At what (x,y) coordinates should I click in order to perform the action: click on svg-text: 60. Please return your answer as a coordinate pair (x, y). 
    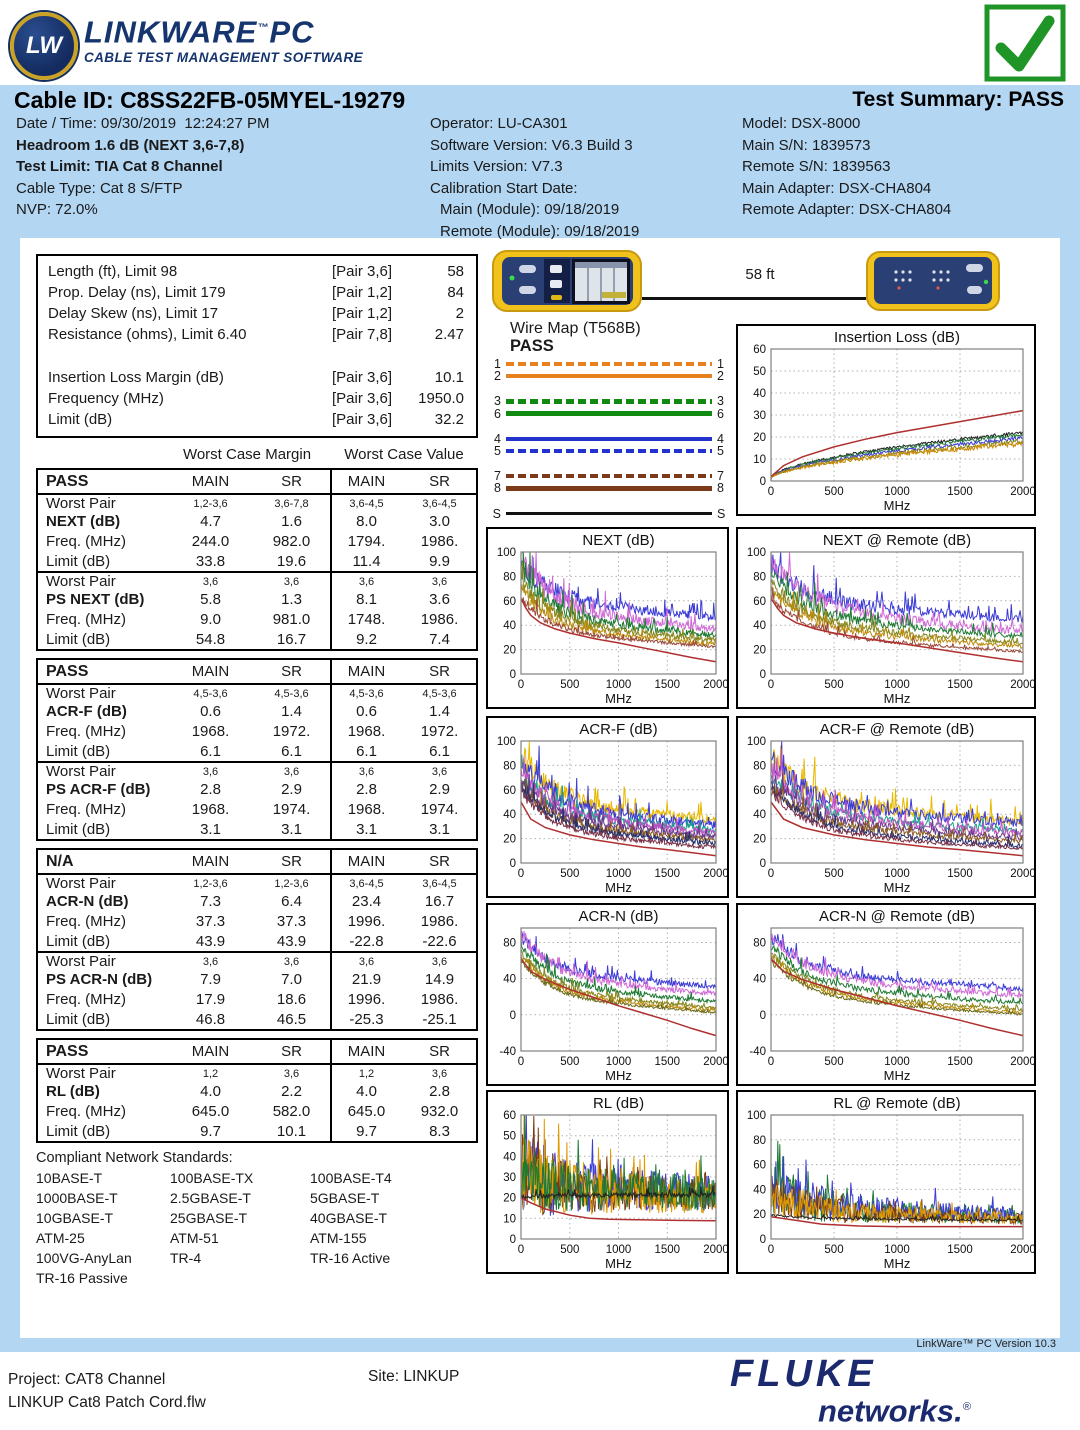
    Looking at the image, I should click on (759, 602).